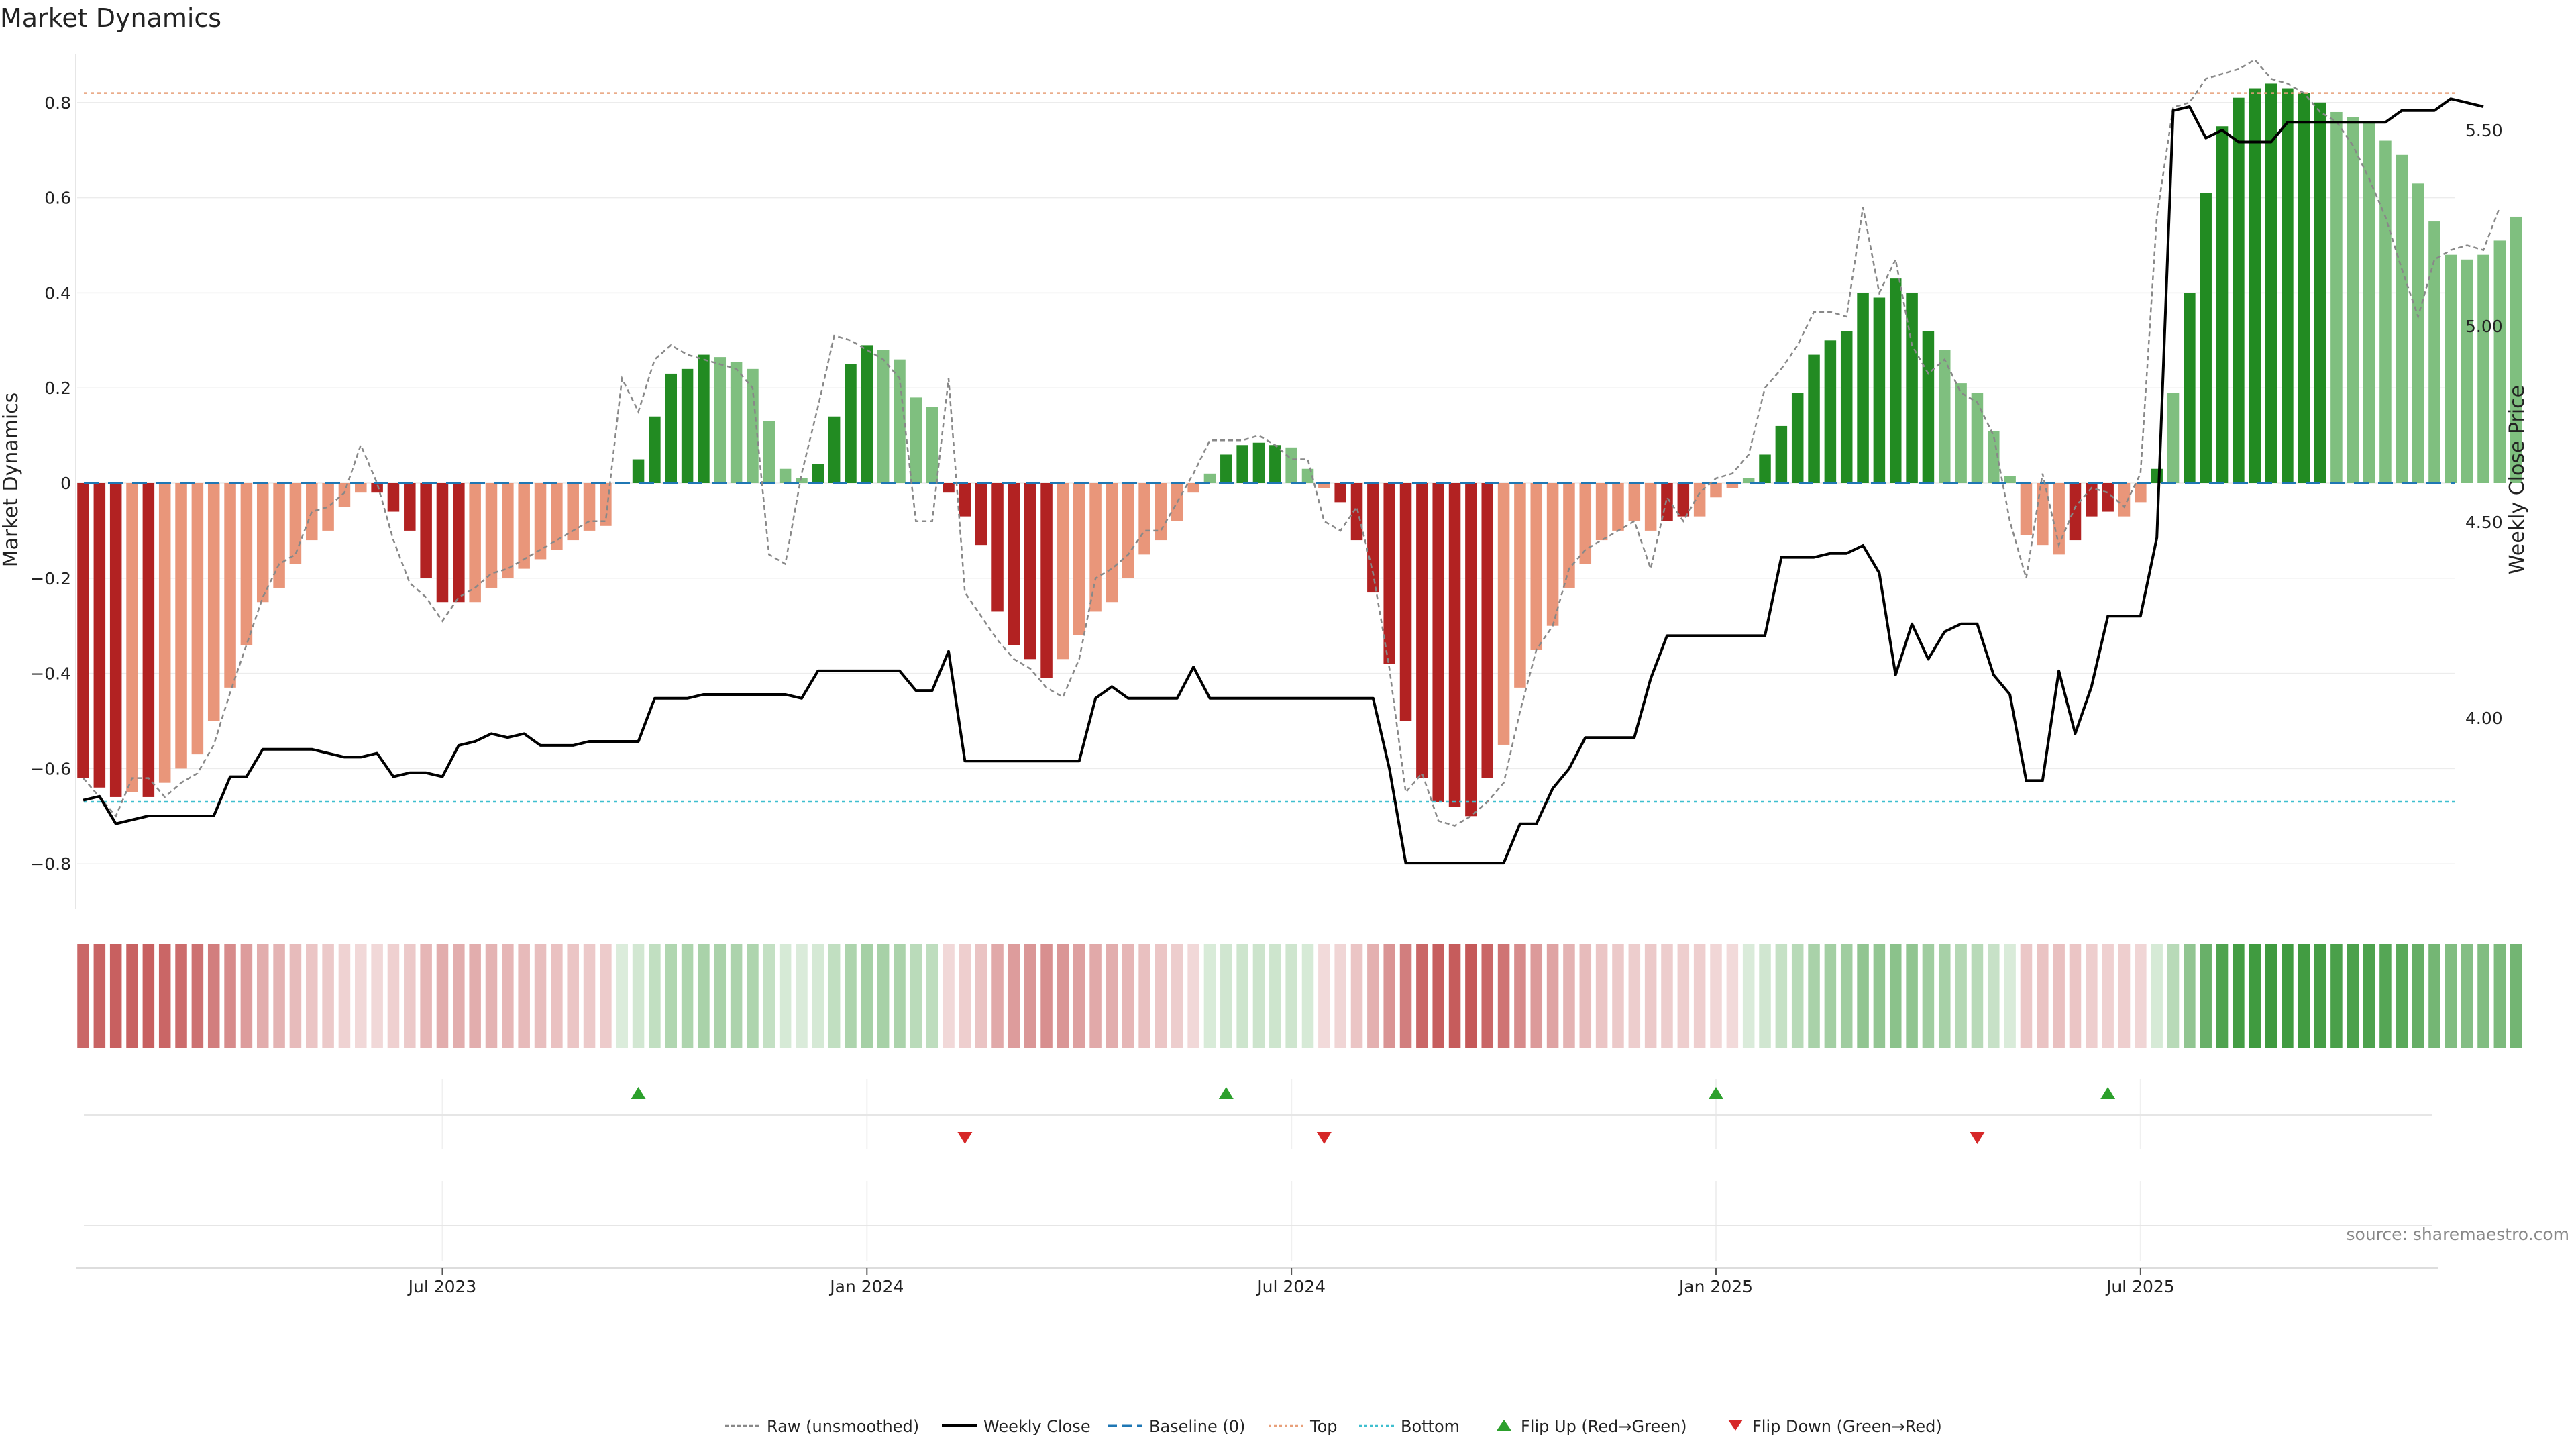 The width and height of the screenshot is (2576, 1452). What do you see at coordinates (2140, 1287) in the screenshot?
I see `x-tick-label: Jul 2025` at bounding box center [2140, 1287].